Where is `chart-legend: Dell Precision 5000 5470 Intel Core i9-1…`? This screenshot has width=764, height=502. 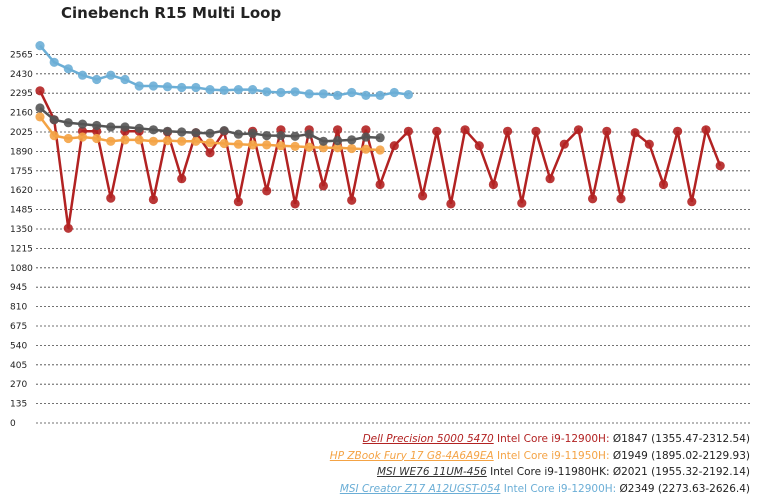 chart-legend: Dell Precision 5000 5470 Intel Core i9-1… is located at coordinates (540, 464).